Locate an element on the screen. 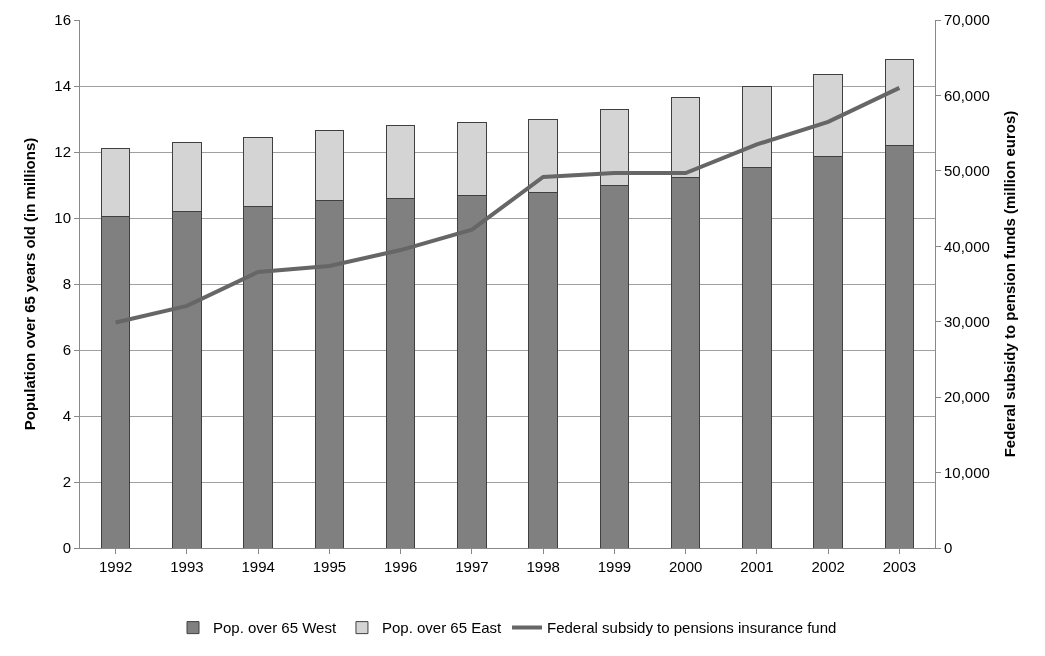 This screenshot has height=656, width=1045. x-tick-label: 1997 is located at coordinates (472, 566).